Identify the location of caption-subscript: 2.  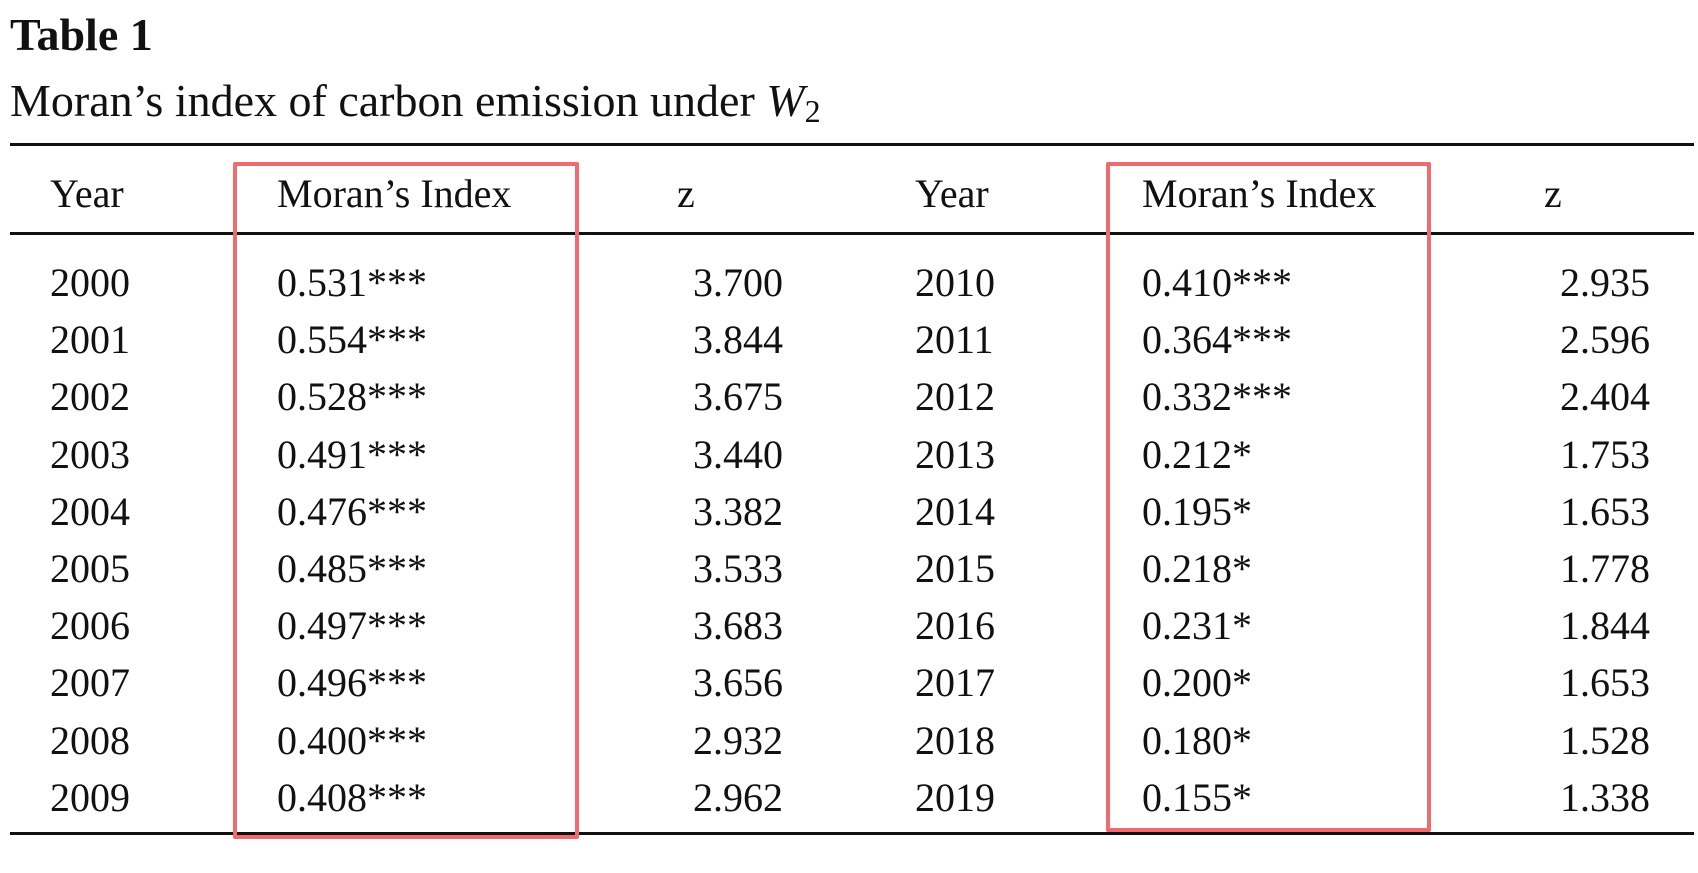
(812, 111).